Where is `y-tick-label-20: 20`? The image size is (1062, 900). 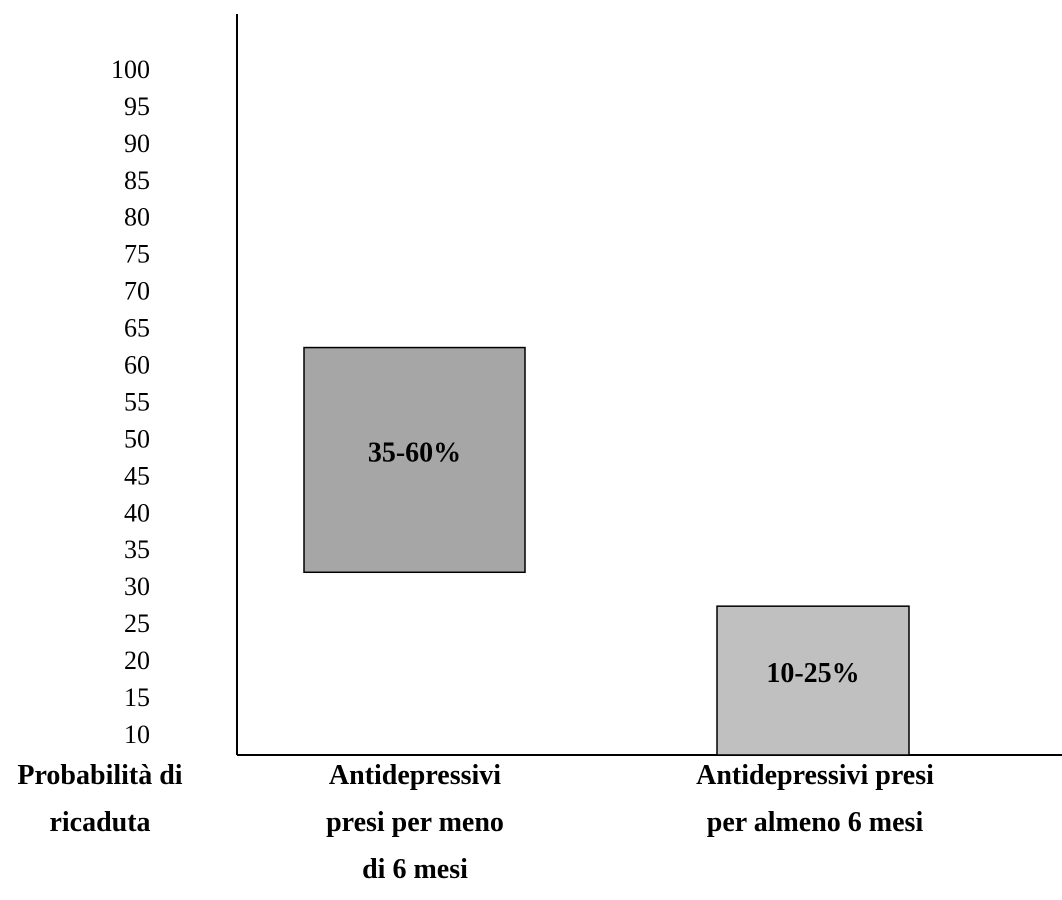 y-tick-label-20: 20 is located at coordinates (137, 660).